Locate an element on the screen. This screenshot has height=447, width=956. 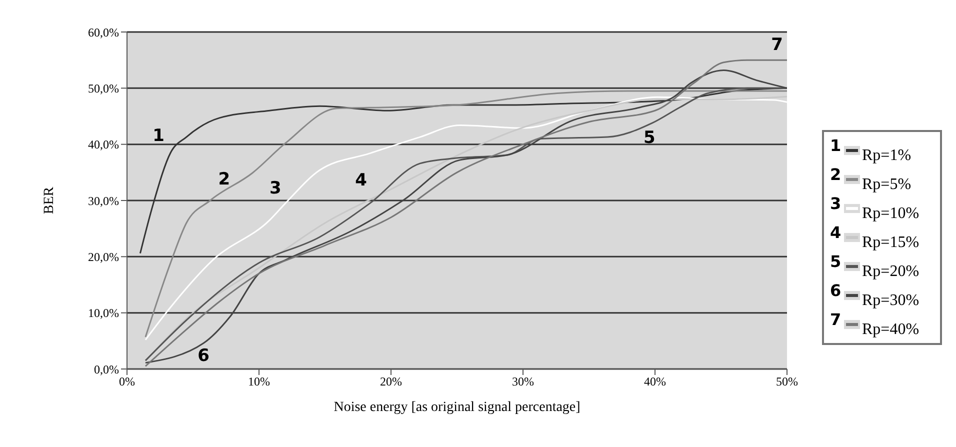
y-tick-label: 50,0% is located at coordinates (103, 88).